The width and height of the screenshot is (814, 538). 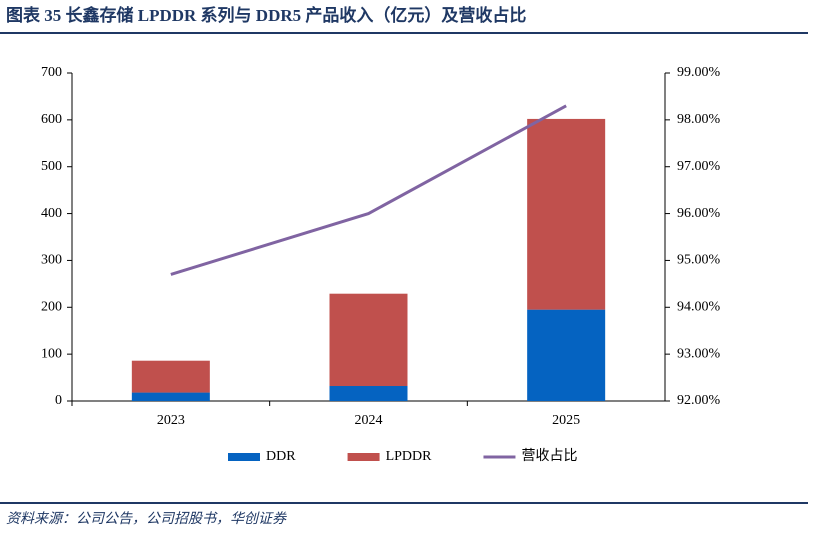 What do you see at coordinates (51, 166) in the screenshot?
I see `y-tick-label: 500` at bounding box center [51, 166].